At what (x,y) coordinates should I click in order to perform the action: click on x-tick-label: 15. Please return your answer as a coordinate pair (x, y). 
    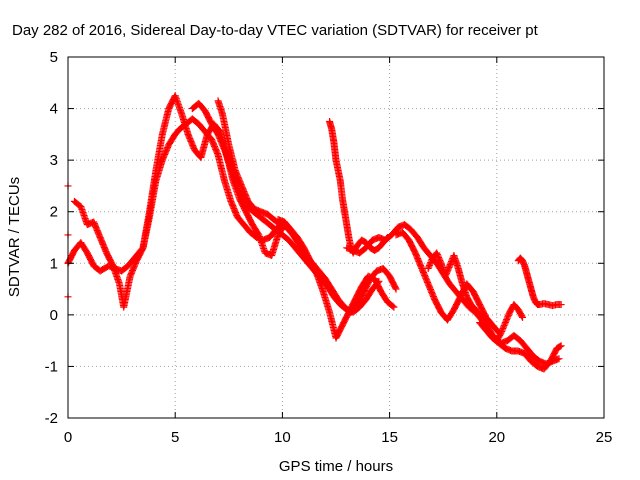
    Looking at the image, I should click on (389, 437).